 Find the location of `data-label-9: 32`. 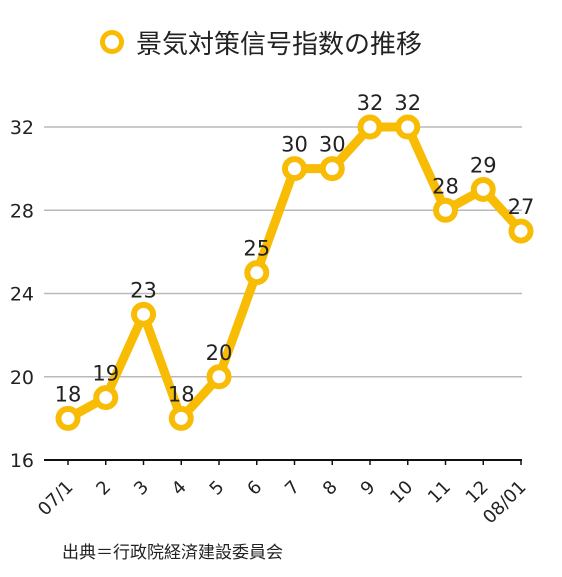

data-label-9: 32 is located at coordinates (407, 103).